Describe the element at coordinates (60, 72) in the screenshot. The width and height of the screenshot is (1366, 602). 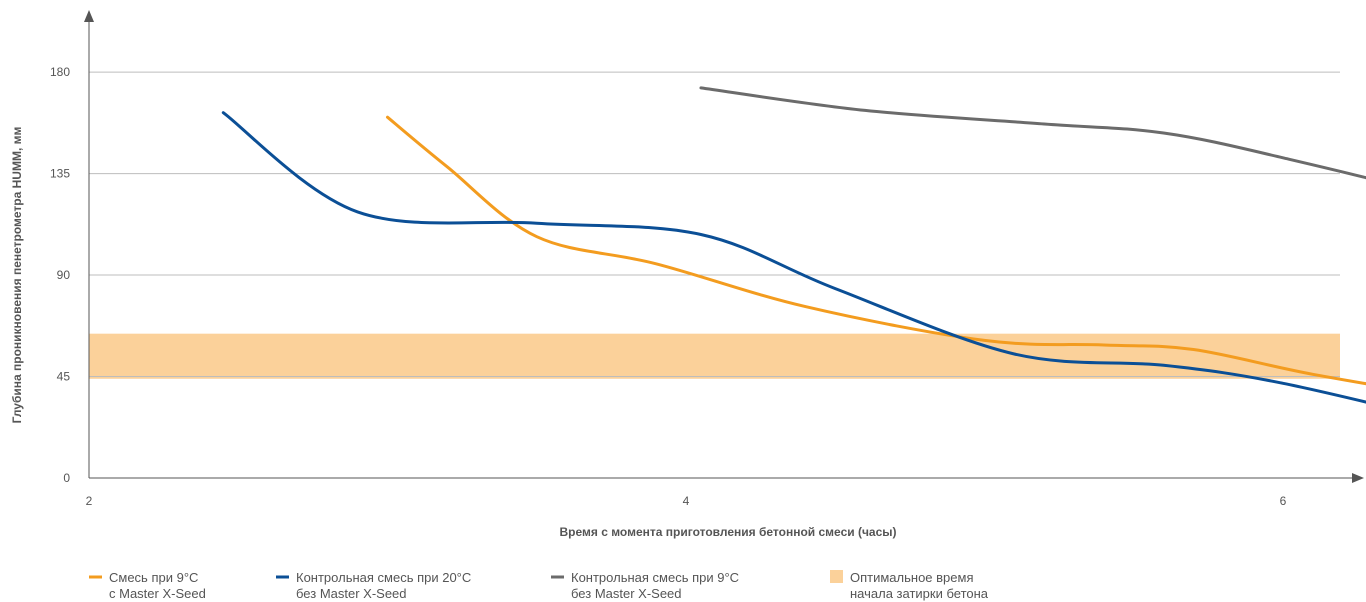
I see `y-tick-label: 180` at that location.